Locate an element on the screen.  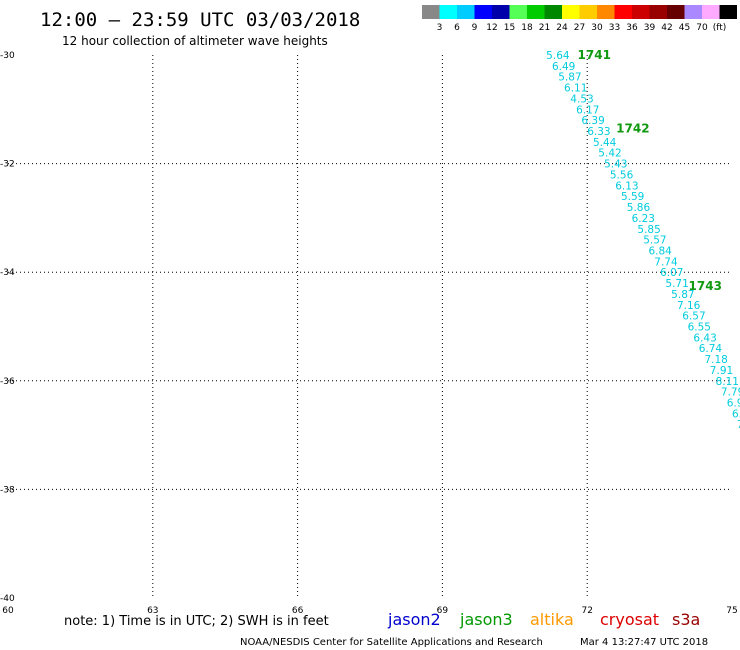
swh-observation: 7.74 is located at coordinates (666, 262).